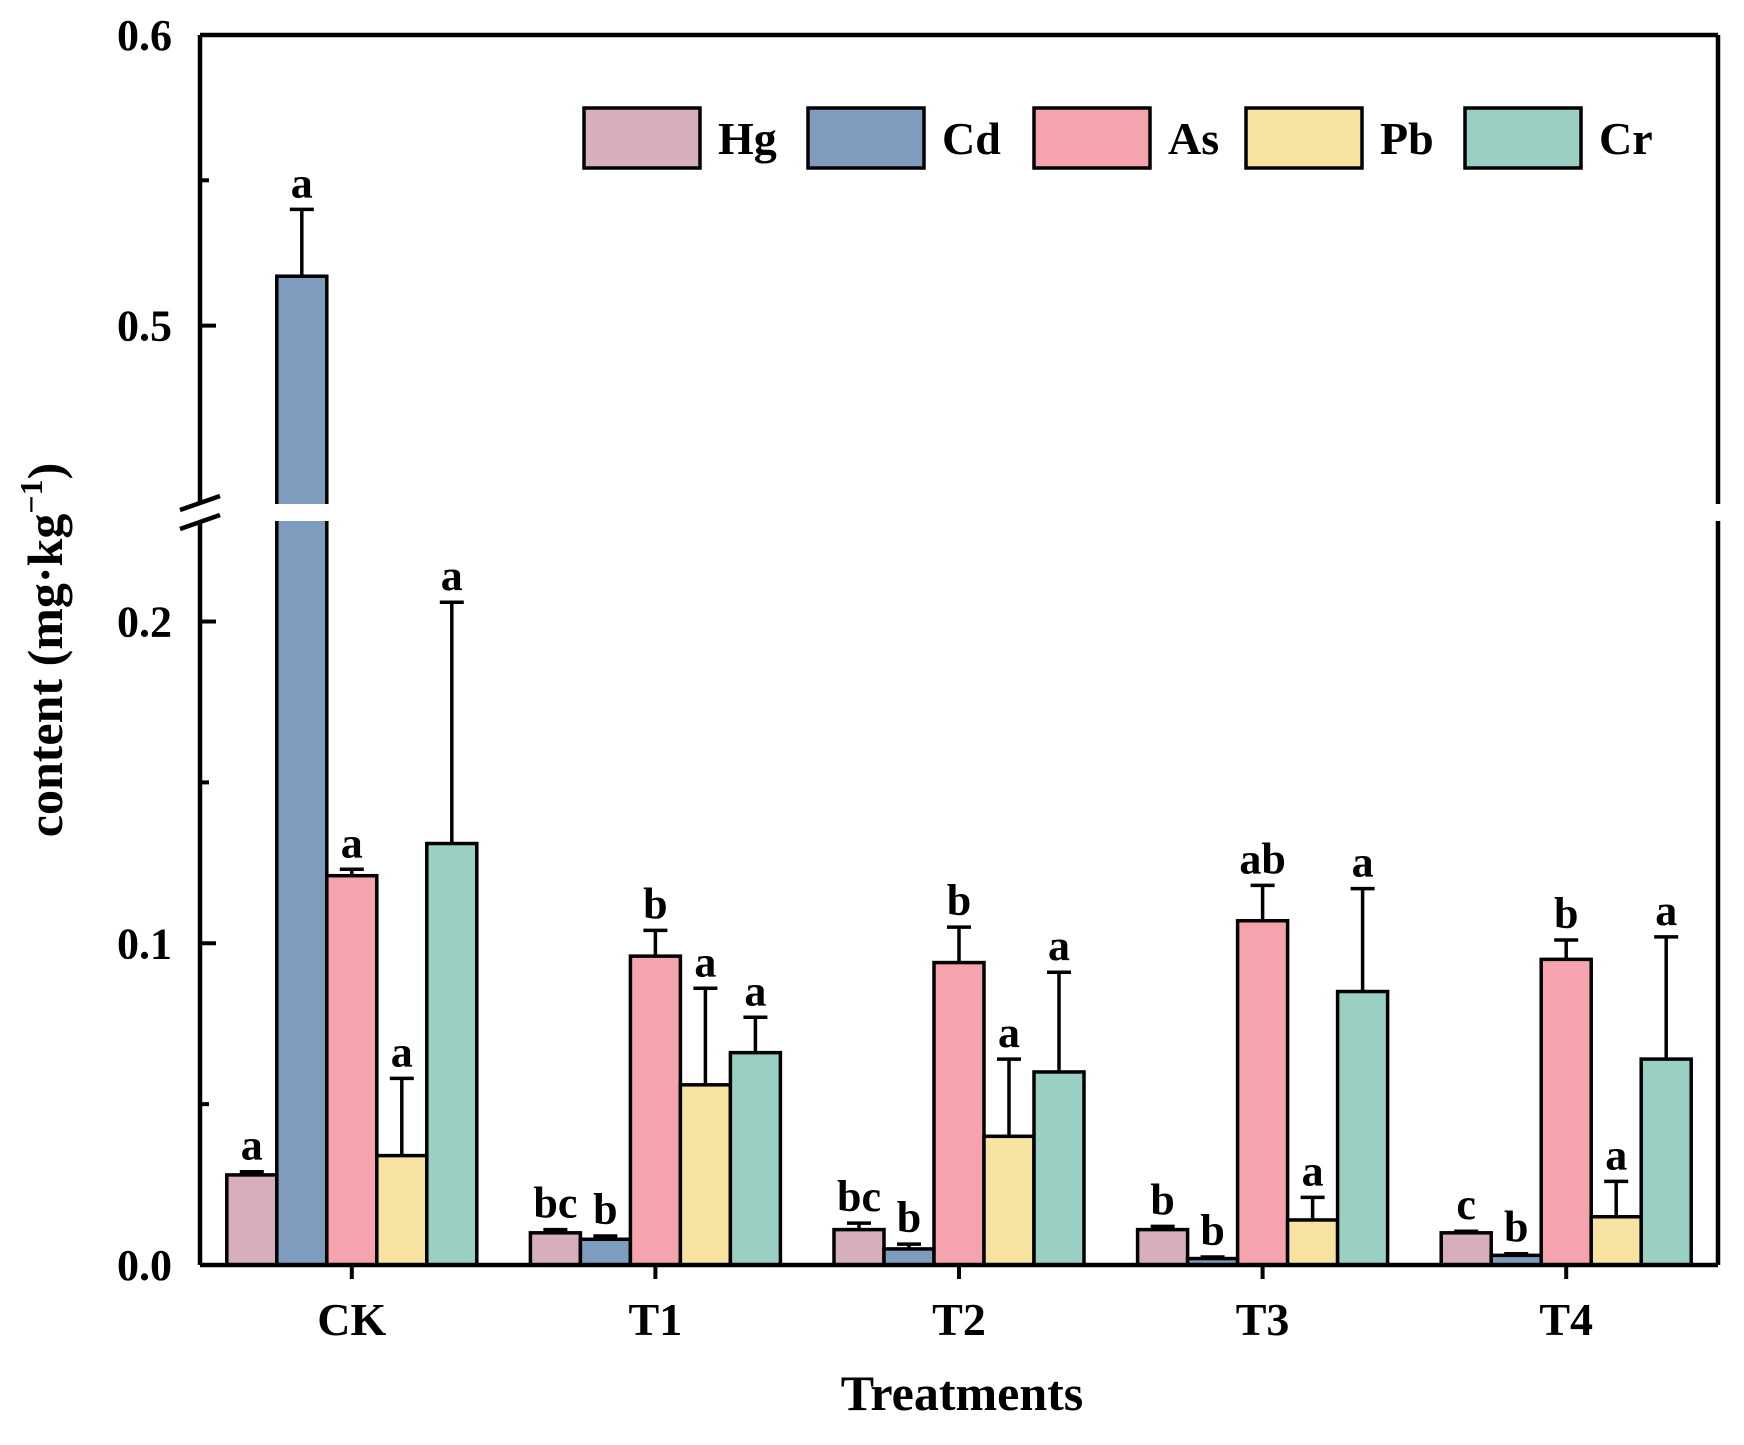  What do you see at coordinates (252, 1220) in the screenshot?
I see `bar-hg-ck` at bounding box center [252, 1220].